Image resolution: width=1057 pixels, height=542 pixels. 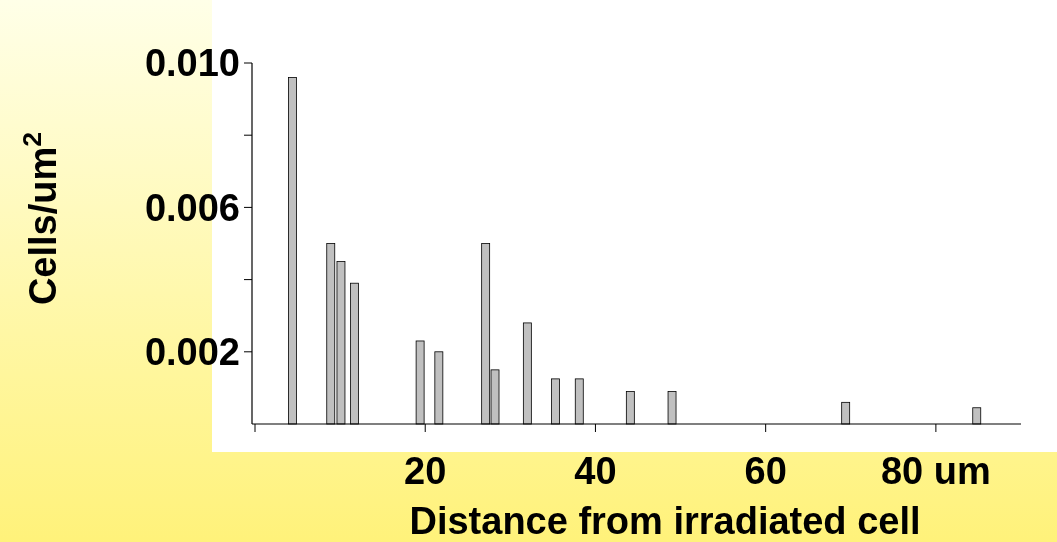 I want to click on x-axis-title: Distance from irradiated cell, so click(x=665, y=521).